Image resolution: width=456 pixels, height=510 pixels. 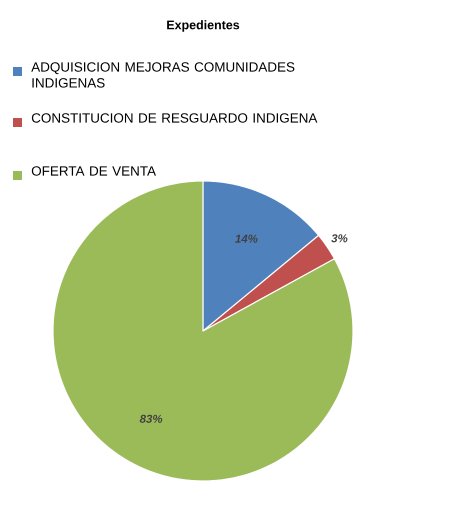 I want to click on chart-title: Expedientes, so click(x=203, y=26).